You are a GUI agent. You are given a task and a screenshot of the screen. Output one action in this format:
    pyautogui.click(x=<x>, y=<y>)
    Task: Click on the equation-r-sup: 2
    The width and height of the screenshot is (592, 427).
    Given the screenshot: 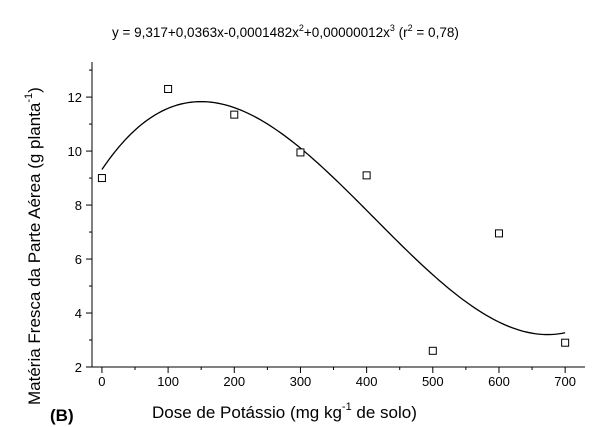 What is the action you would take?
    pyautogui.click(x=410, y=28)
    